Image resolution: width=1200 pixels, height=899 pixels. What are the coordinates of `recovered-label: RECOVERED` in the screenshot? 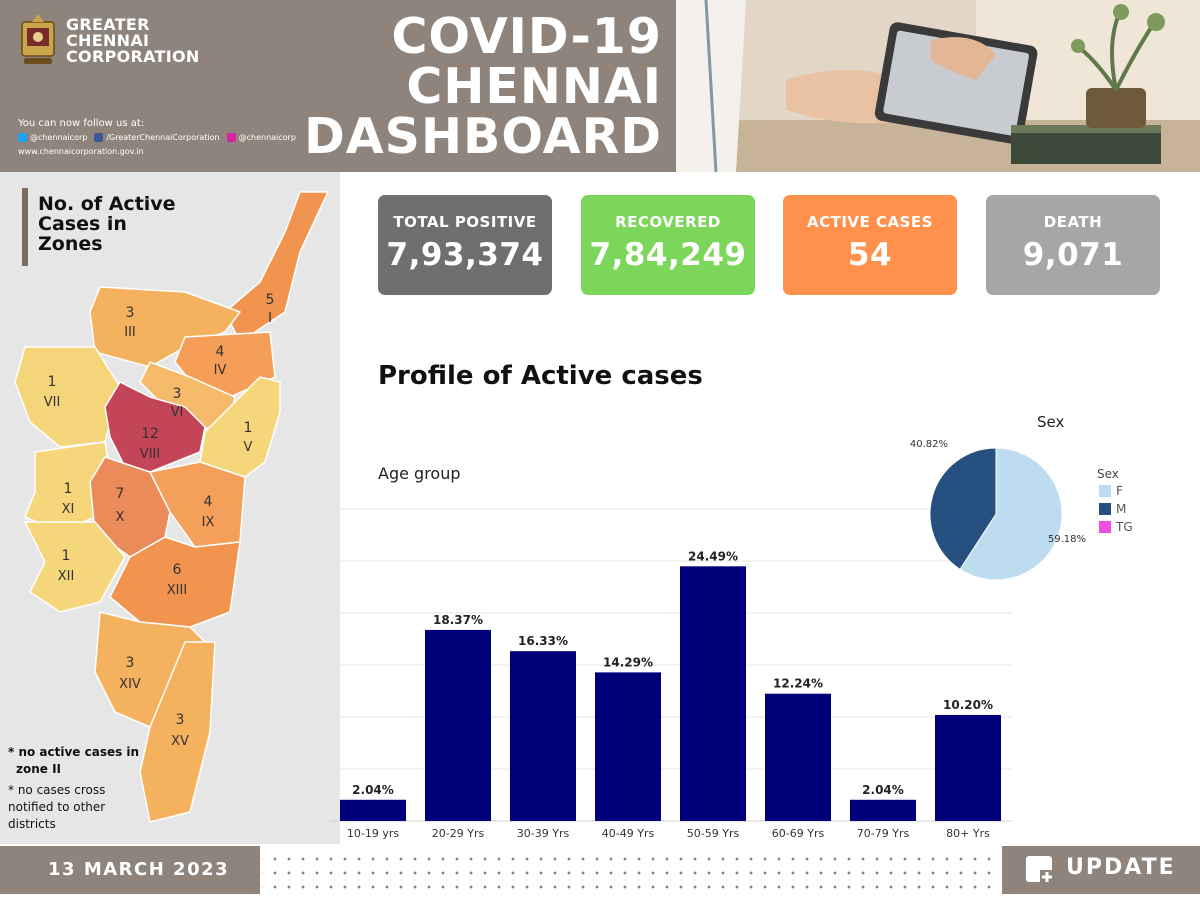 It's located at (668, 222).